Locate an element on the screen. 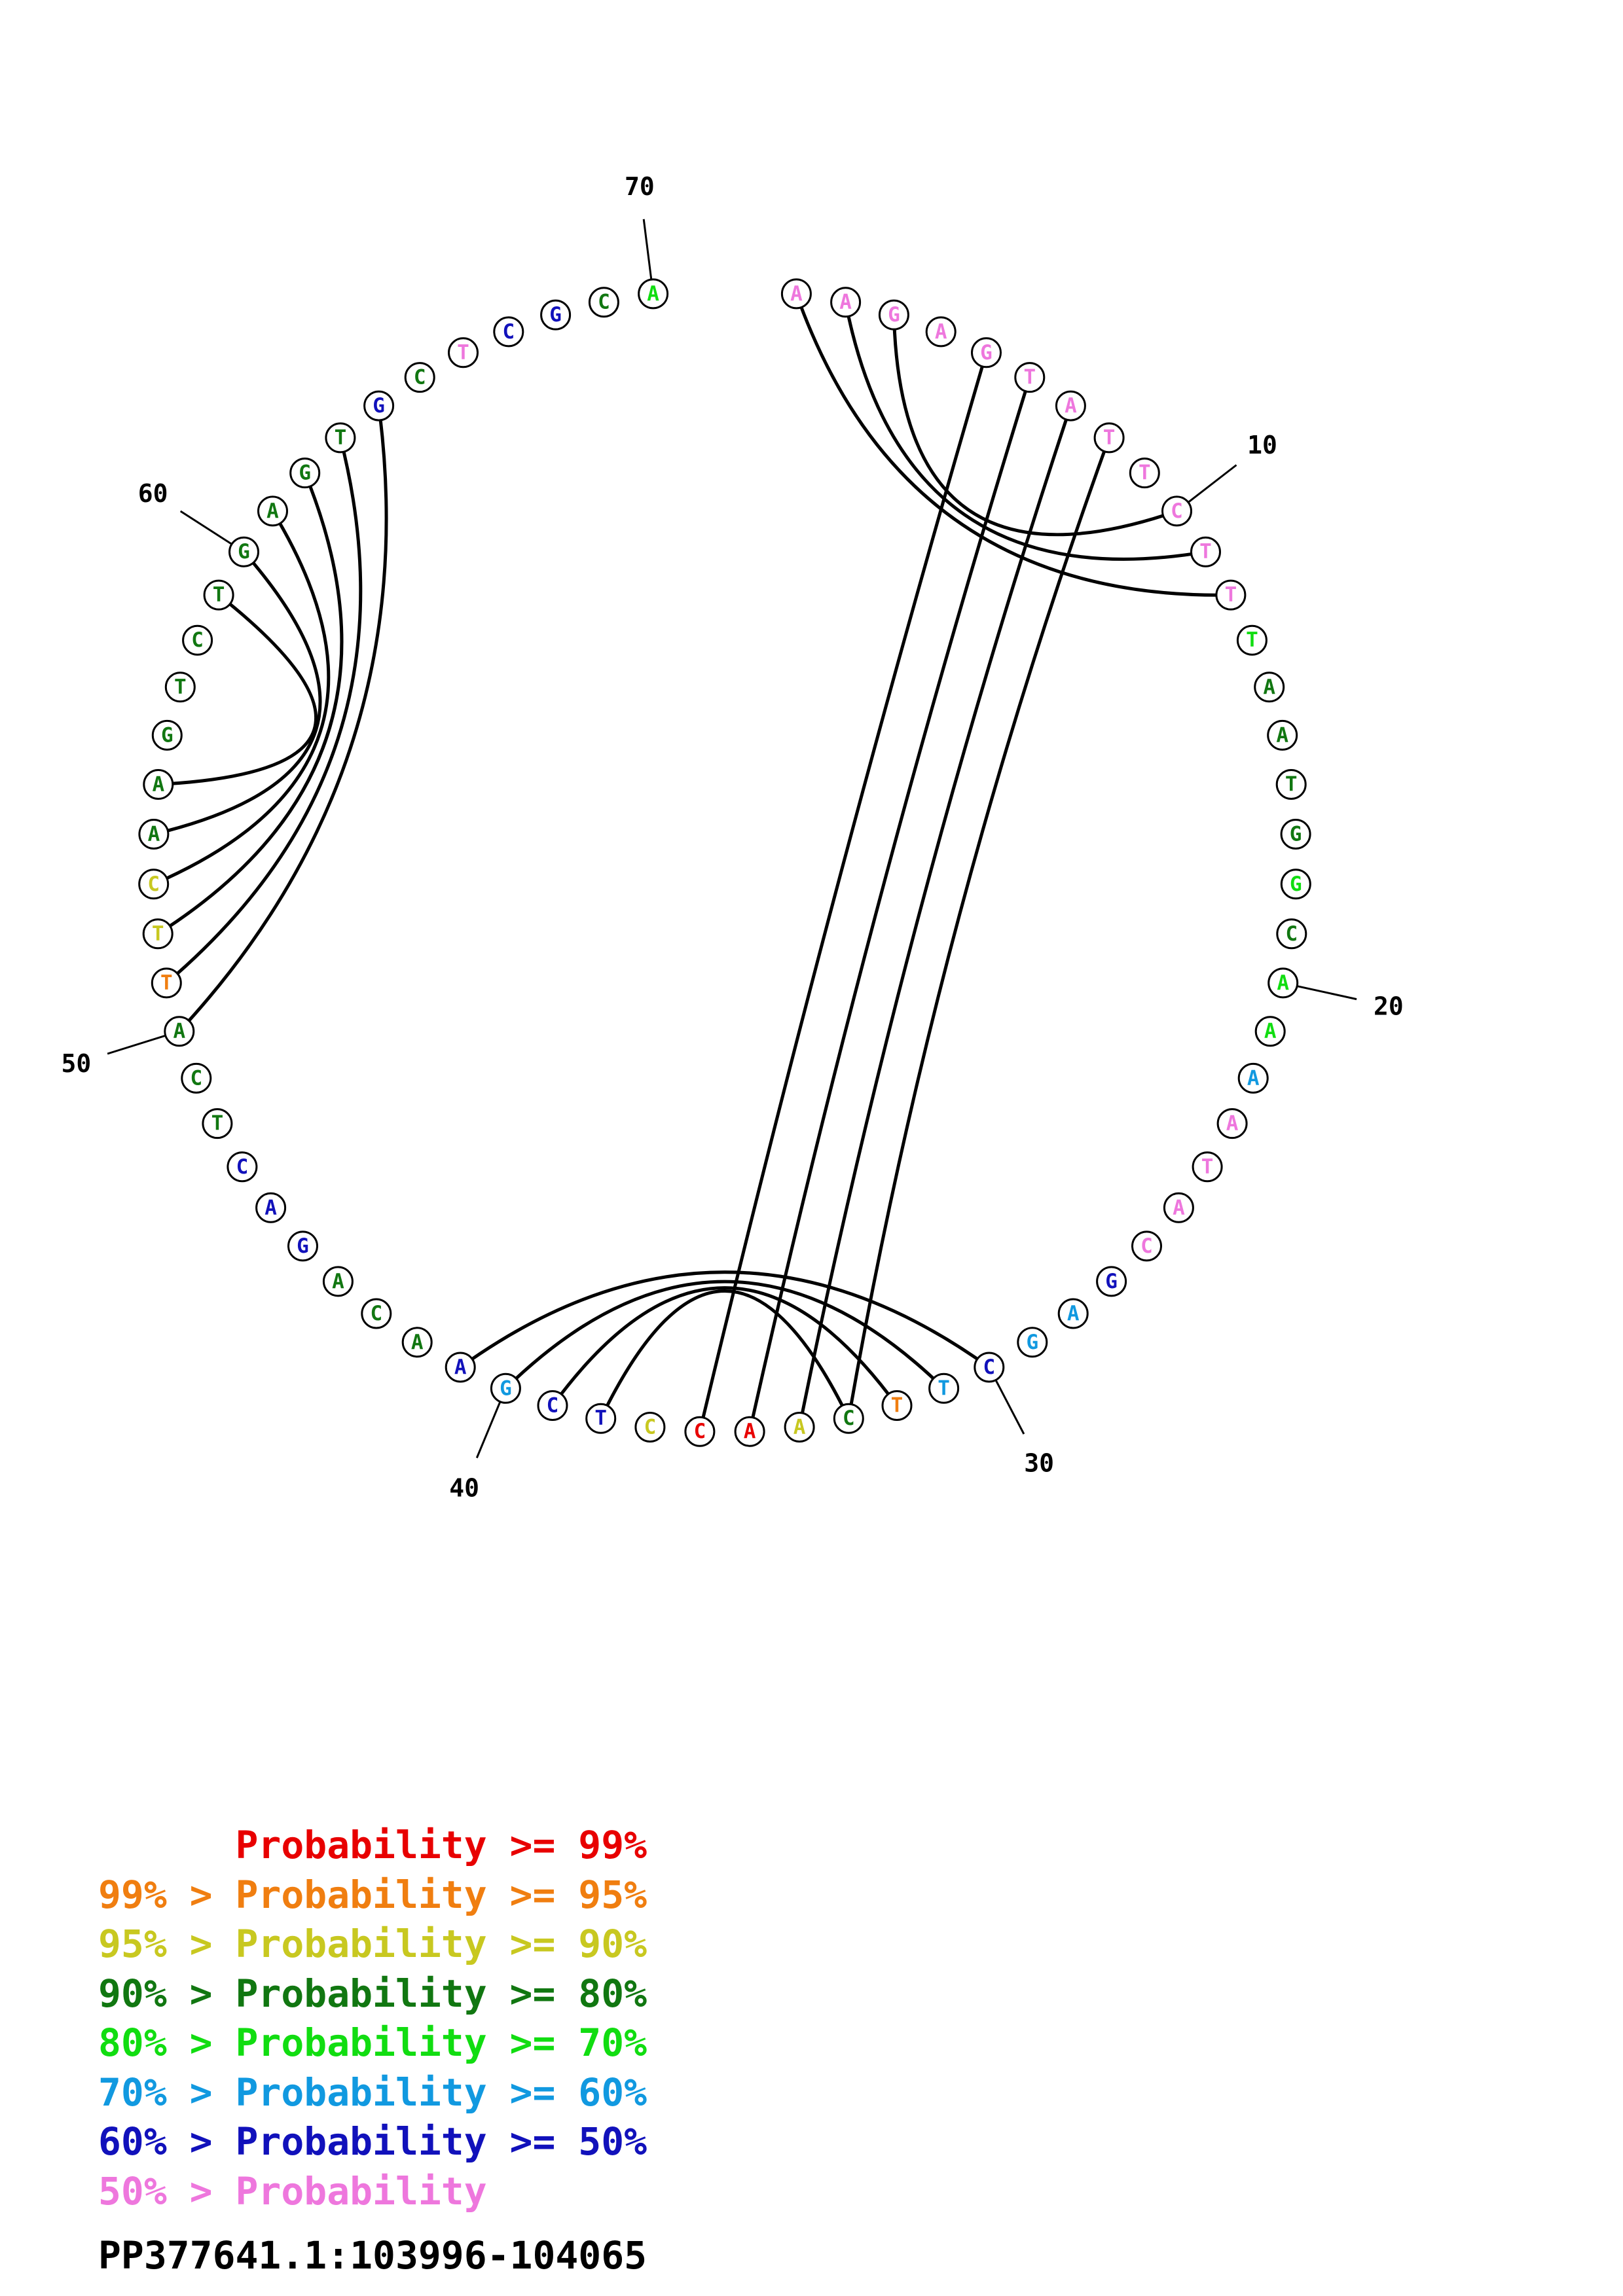  legend-line: Probability >= 99% is located at coordinates (372, 1845).